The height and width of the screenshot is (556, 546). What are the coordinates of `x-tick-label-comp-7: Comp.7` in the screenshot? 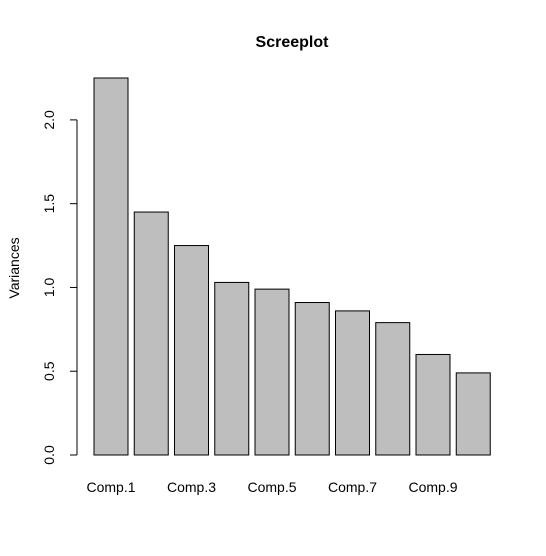 It's located at (352, 487).